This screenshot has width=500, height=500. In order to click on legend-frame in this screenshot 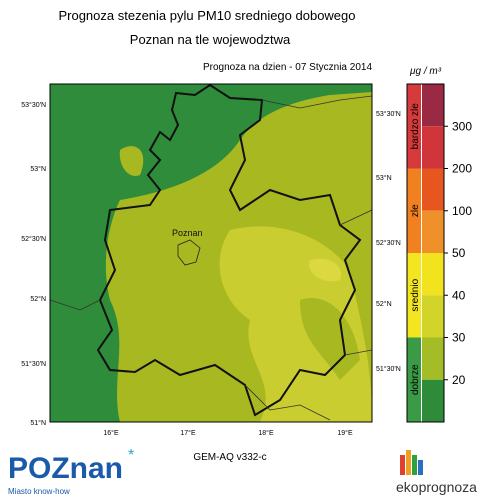, I will do `click(425, 253)`.